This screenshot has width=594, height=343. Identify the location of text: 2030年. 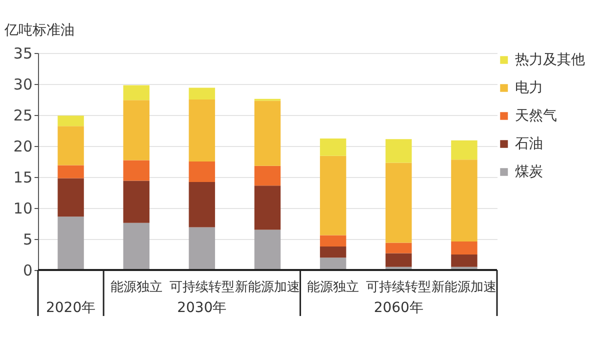
(202, 308).